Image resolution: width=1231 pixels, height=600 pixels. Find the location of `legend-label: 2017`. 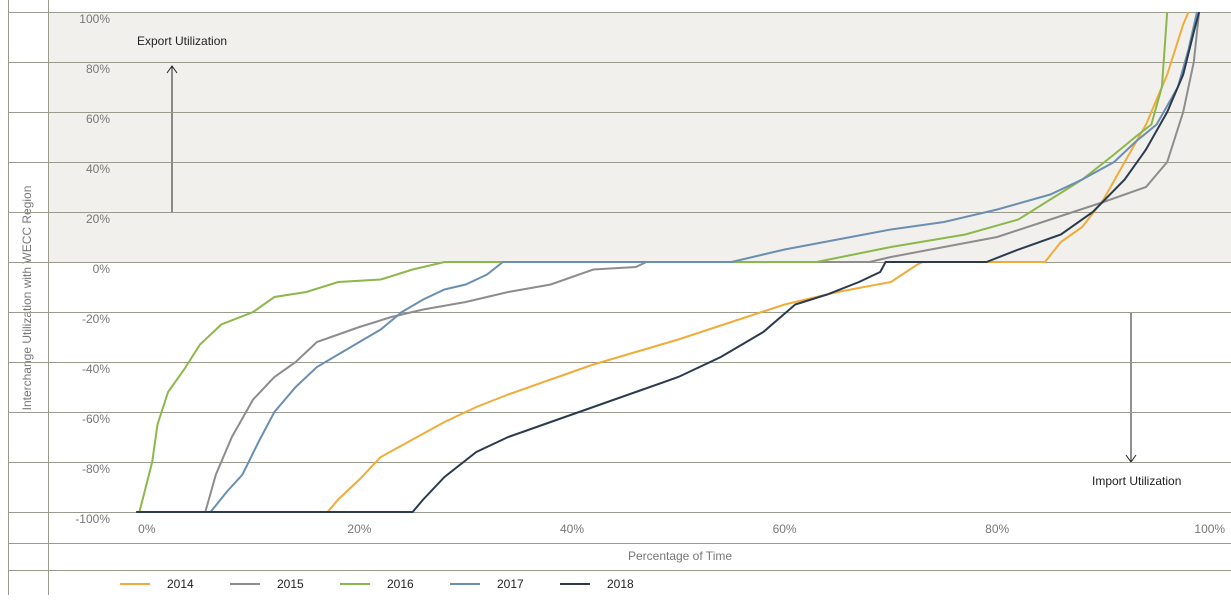

legend-label: 2017 is located at coordinates (510, 584).